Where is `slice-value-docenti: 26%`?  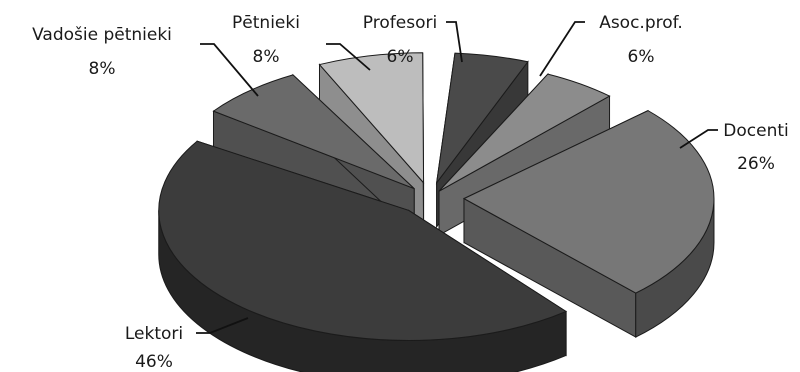
slice-value-docenti: 26% is located at coordinates (756, 164).